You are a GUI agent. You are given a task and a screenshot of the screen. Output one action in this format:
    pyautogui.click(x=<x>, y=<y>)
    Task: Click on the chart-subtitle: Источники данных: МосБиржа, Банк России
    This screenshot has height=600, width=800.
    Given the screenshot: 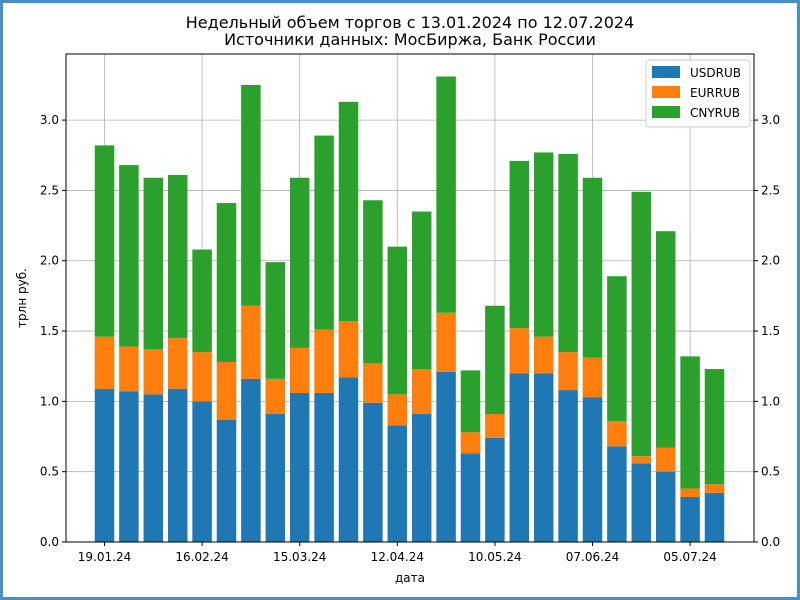 What is the action you would take?
    pyautogui.click(x=410, y=39)
    